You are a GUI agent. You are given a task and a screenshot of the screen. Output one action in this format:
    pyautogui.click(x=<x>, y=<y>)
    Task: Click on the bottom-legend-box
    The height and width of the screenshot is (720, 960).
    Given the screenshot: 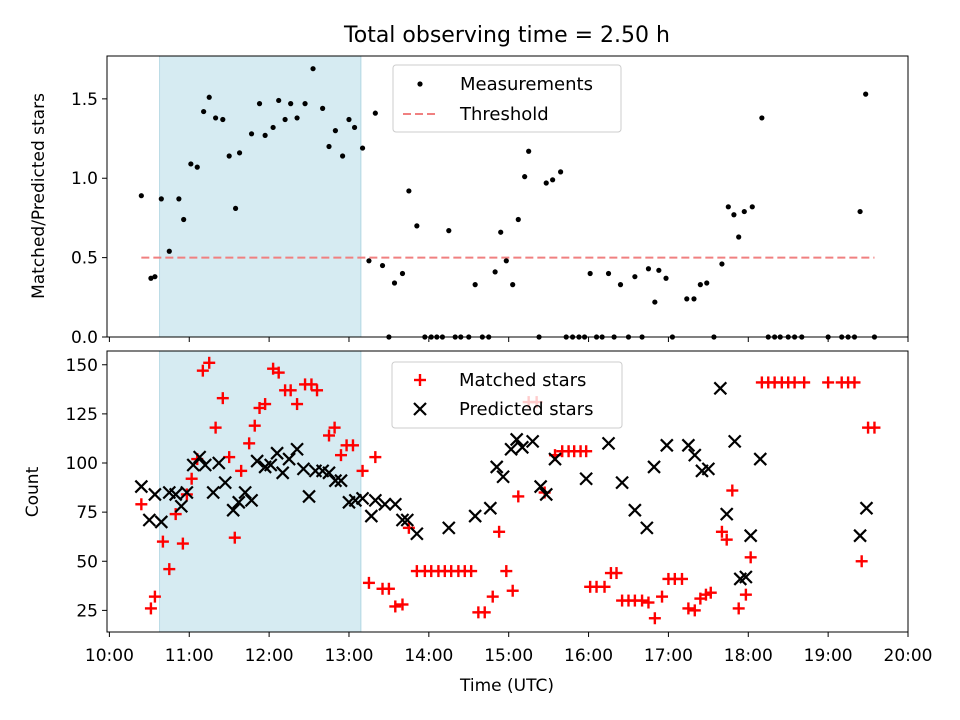 What is the action you would take?
    pyautogui.click(x=507, y=395)
    